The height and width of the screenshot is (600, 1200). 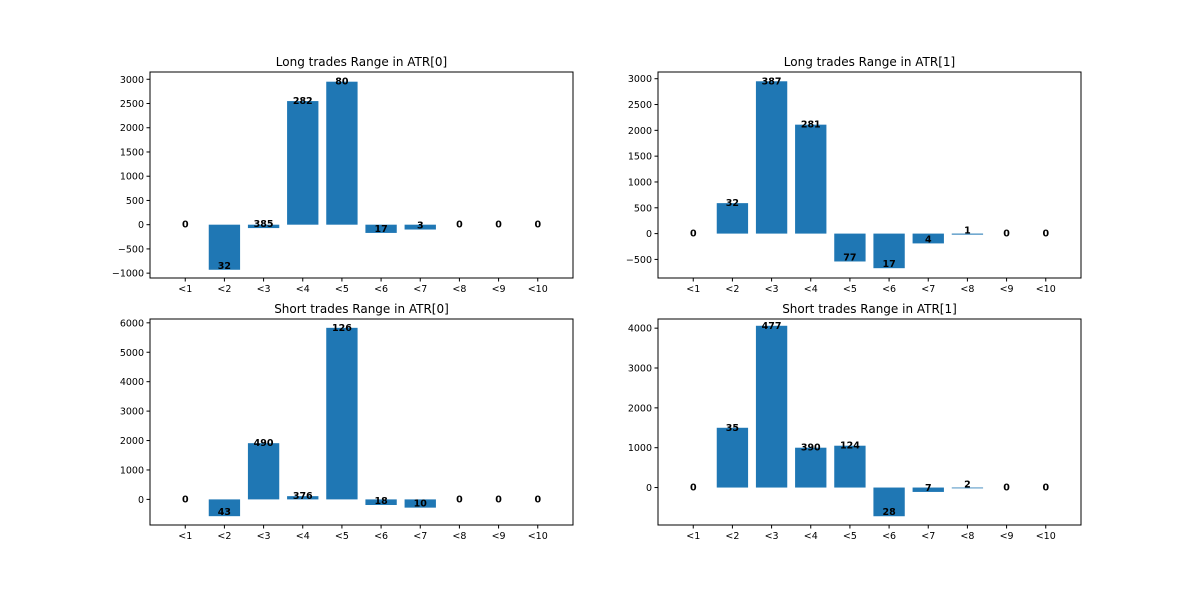 What do you see at coordinates (869, 309) in the screenshot?
I see `chart-title: Short trades Range in ATR[1]` at bounding box center [869, 309].